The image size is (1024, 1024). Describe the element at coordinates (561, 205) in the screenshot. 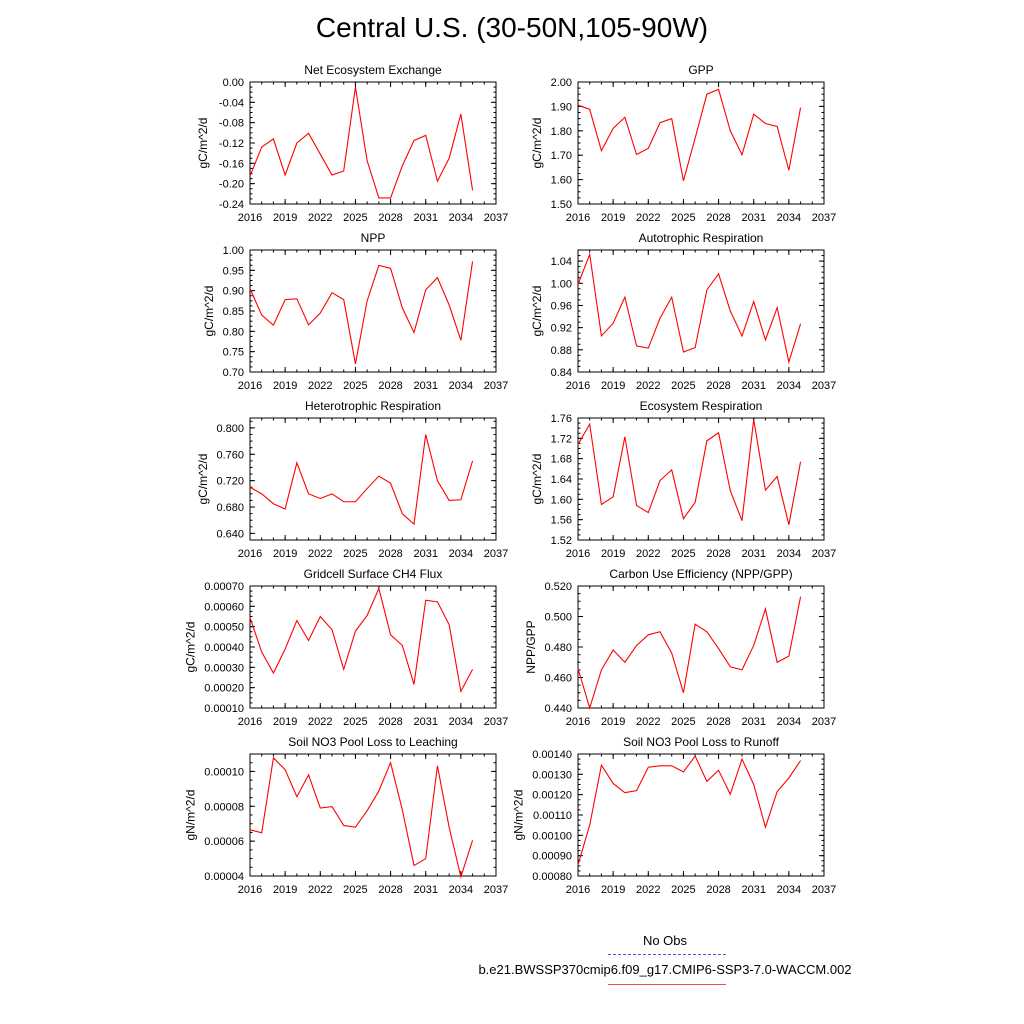

I see `y-tick-label: 1.50` at that location.